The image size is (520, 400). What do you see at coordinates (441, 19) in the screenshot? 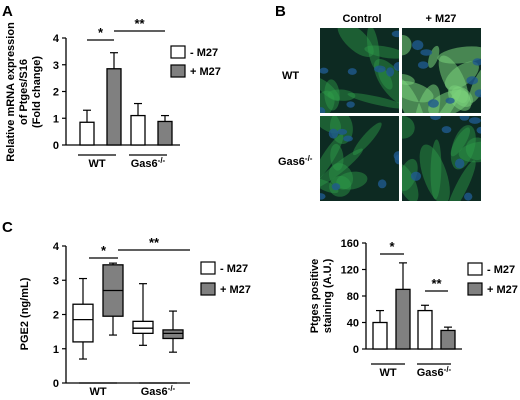
I see `micro-col-label-m27: + M27` at bounding box center [441, 19].